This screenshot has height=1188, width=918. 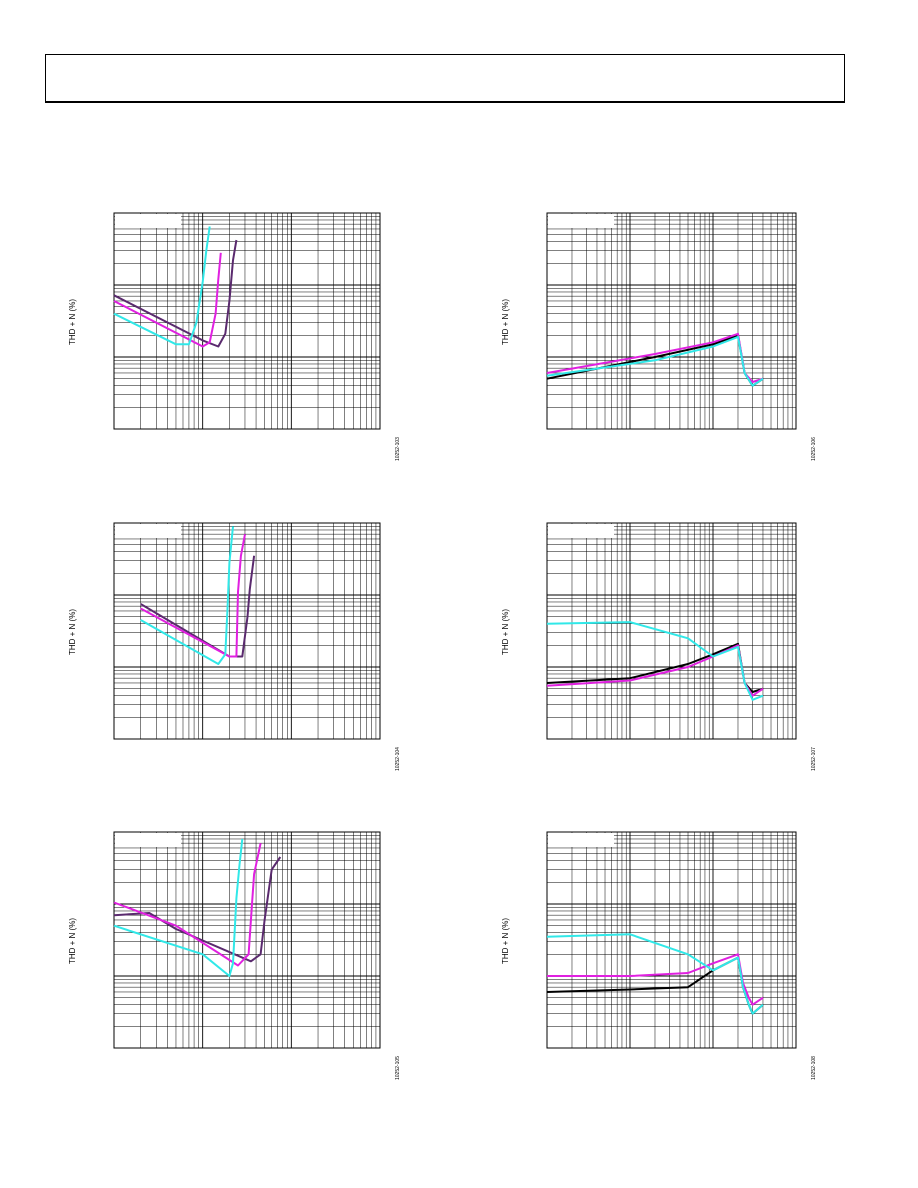 I want to click on figure-id: 10252-108, so click(x=814, y=1068).